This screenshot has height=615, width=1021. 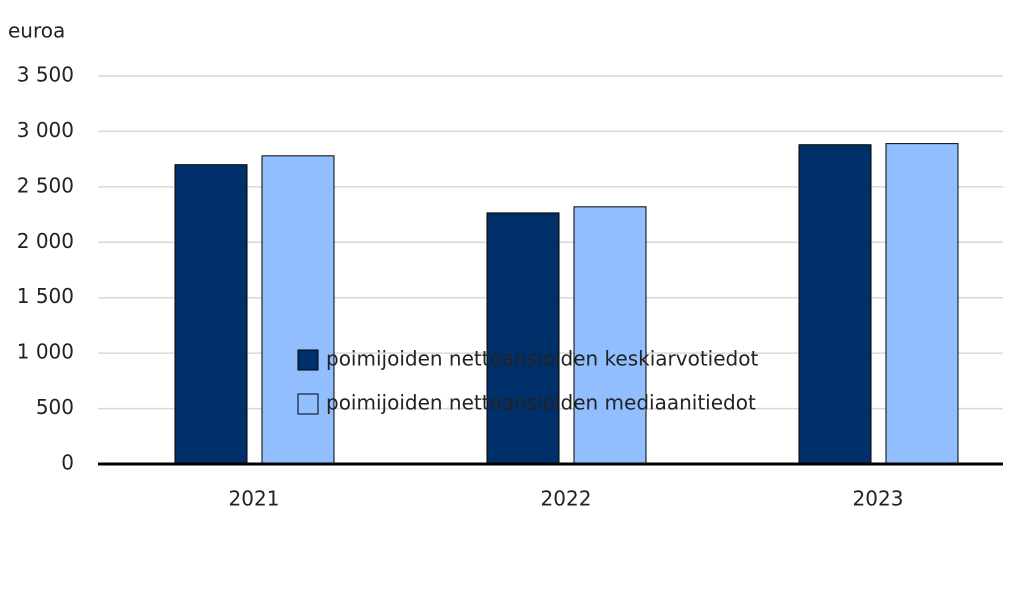 I want to click on y-tick-label: 2 500, so click(x=45, y=185).